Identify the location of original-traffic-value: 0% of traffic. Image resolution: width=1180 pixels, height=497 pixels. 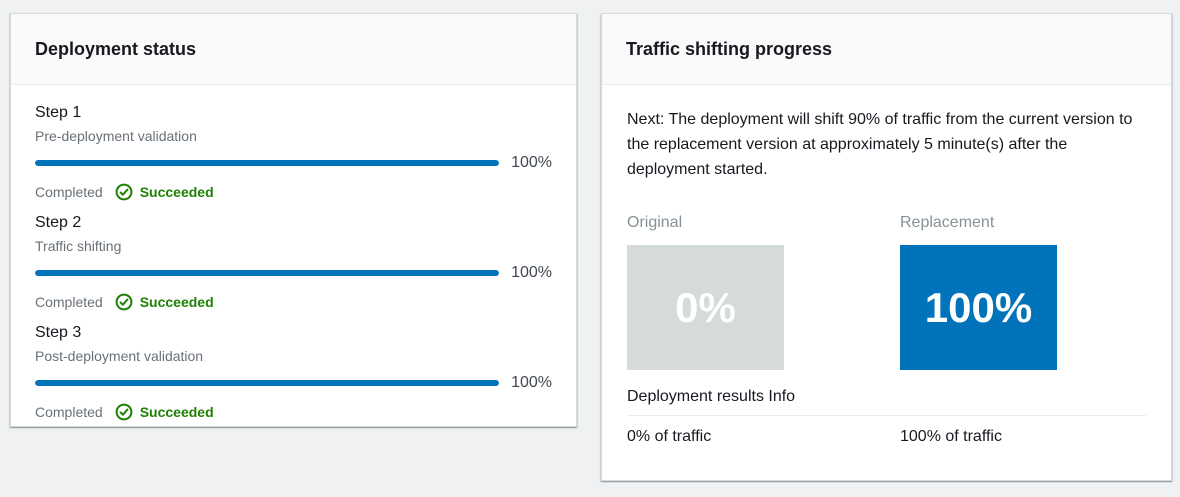
(669, 436).